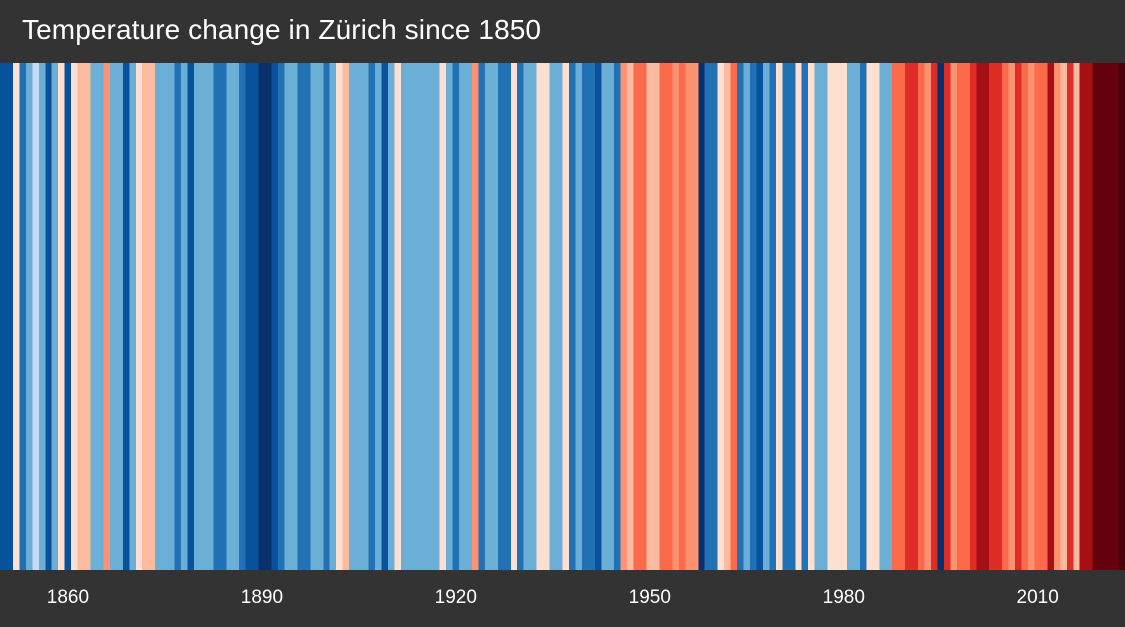 The height and width of the screenshot is (627, 1125). What do you see at coordinates (1090, 316) in the screenshot?
I see `stripe-2018` at bounding box center [1090, 316].